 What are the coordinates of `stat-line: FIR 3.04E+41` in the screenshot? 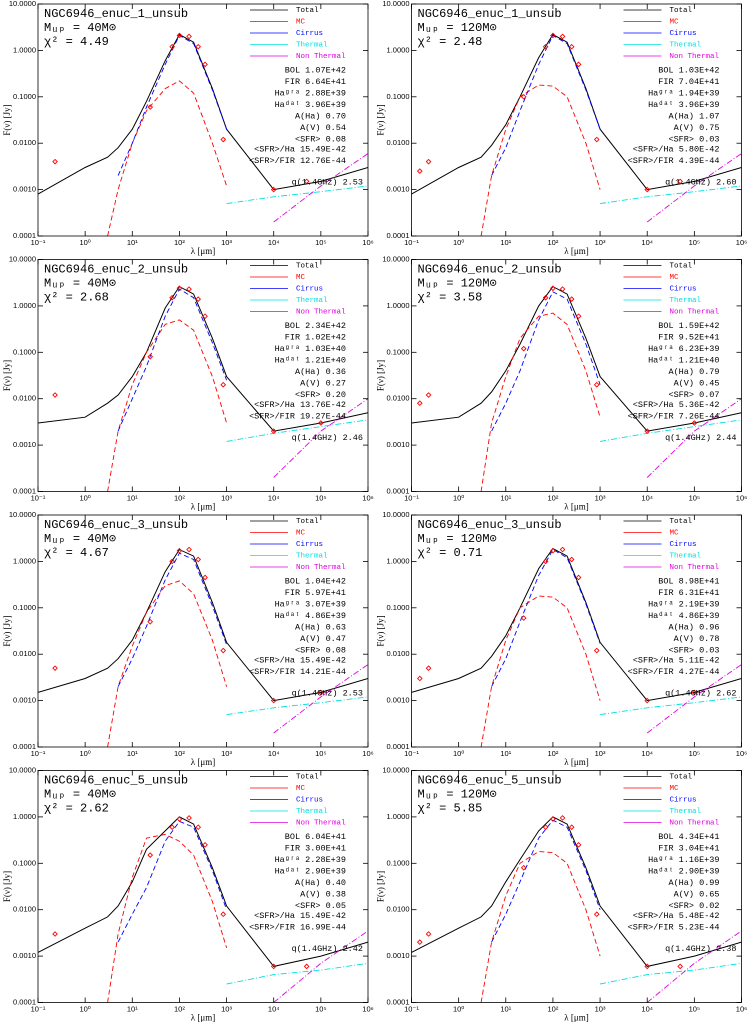 It's located at (688, 848).